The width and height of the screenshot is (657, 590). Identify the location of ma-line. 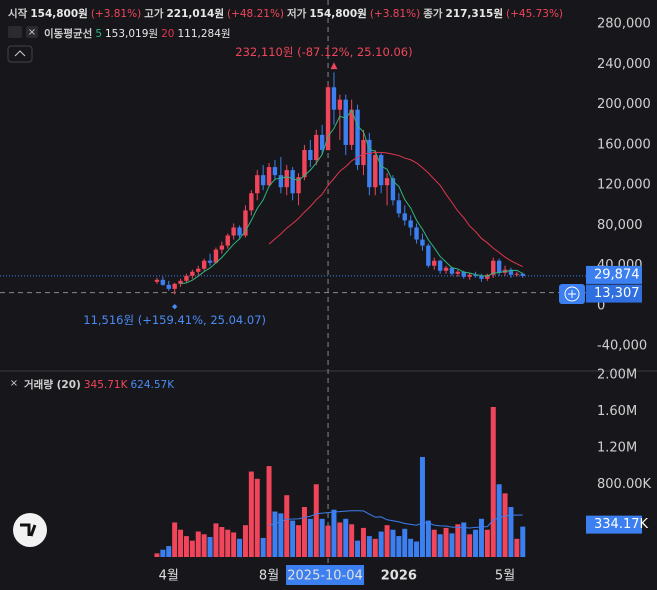
(395, 209).